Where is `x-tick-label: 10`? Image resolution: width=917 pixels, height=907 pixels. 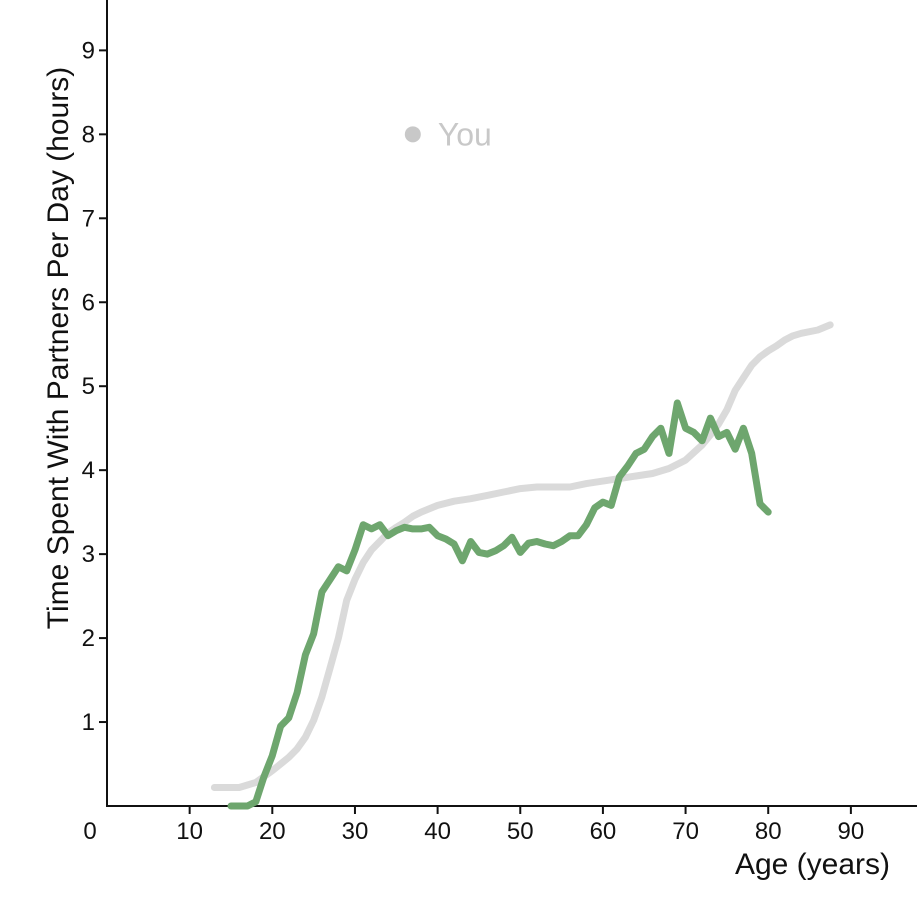
x-tick-label: 10 is located at coordinates (189, 831).